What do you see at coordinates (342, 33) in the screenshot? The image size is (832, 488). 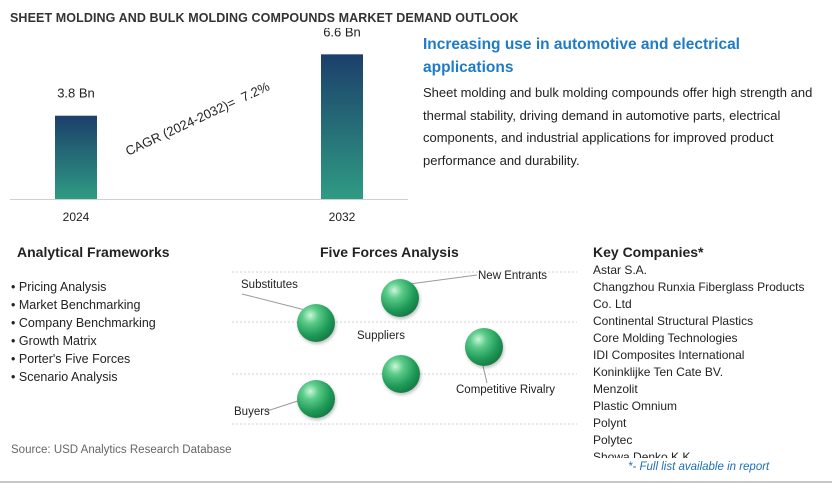 I see `value-label-2032: 6.6 Bn` at bounding box center [342, 33].